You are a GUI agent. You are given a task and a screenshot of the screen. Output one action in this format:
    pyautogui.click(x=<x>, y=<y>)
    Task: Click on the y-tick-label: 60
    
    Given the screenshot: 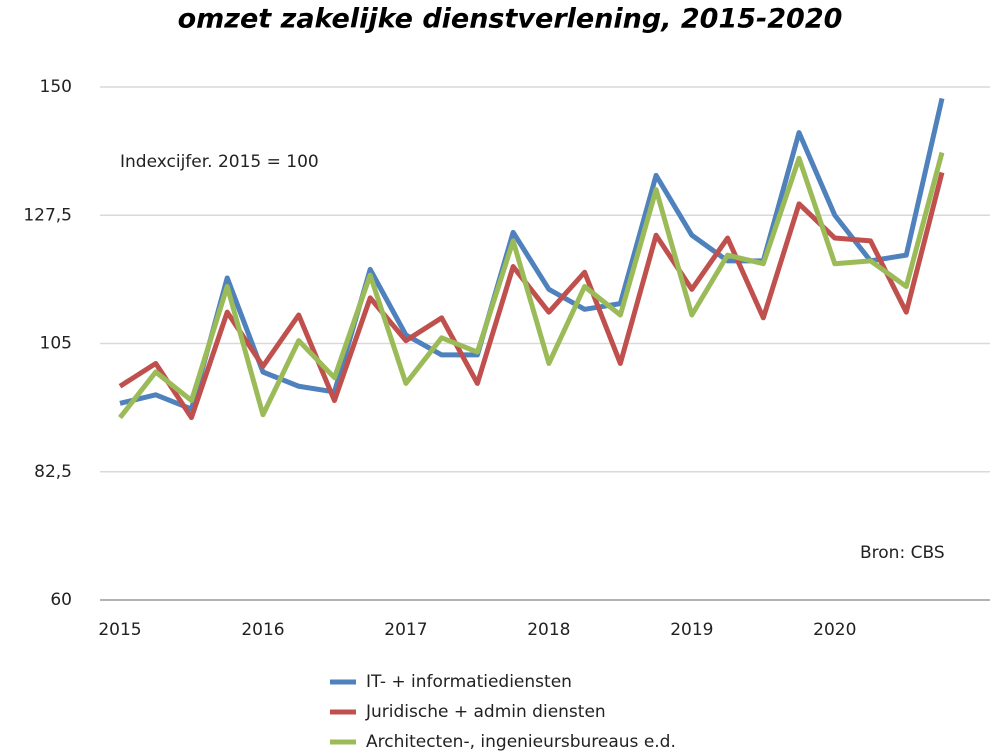 What is the action you would take?
    pyautogui.click(x=61, y=600)
    